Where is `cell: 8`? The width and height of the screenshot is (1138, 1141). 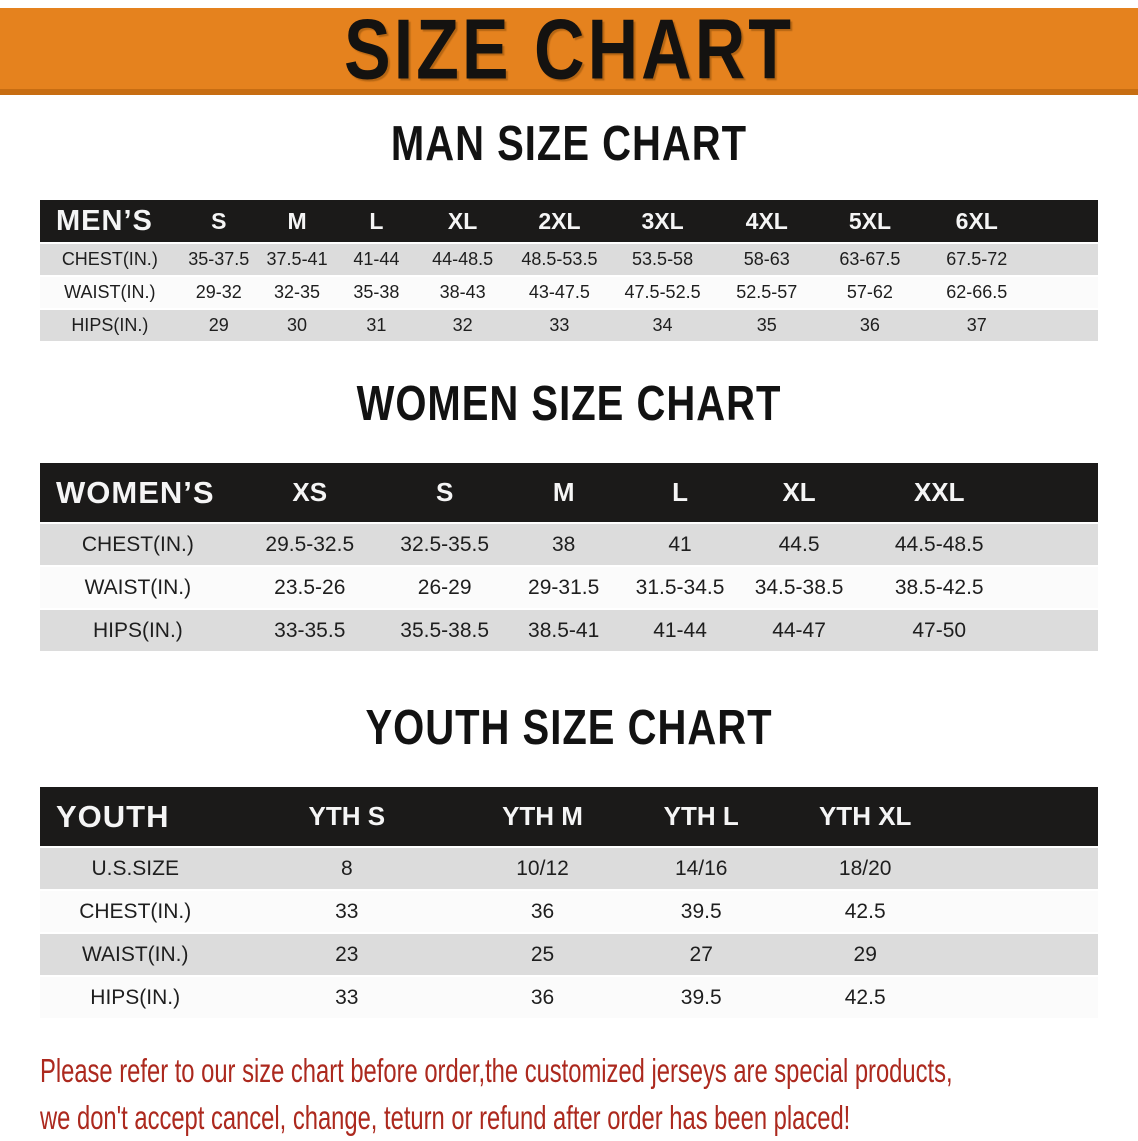
cell: 8 is located at coordinates (347, 868).